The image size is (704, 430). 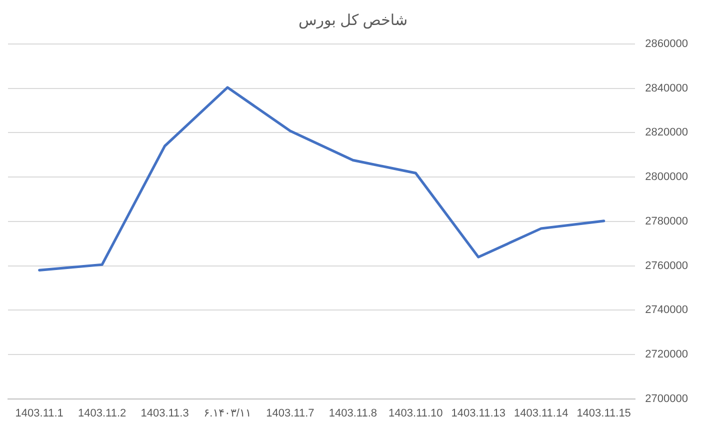 What do you see at coordinates (666, 398) in the screenshot?
I see `y-tick-label: 2700000` at bounding box center [666, 398].